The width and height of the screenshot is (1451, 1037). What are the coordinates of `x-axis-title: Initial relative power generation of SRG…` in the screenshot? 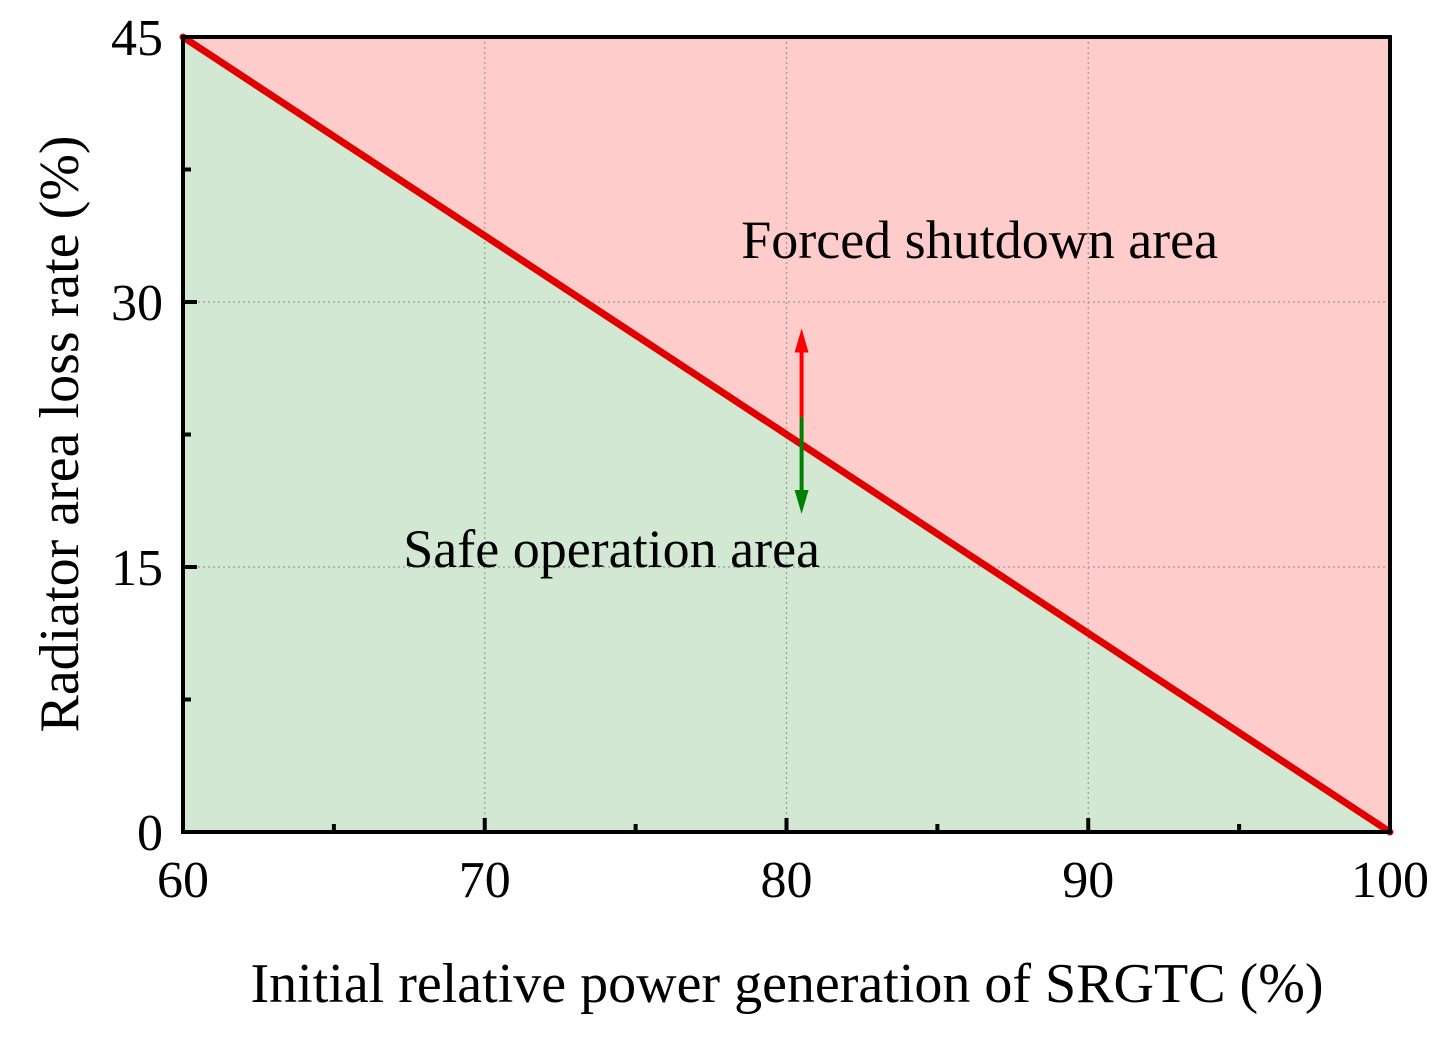 It's located at (787, 984).